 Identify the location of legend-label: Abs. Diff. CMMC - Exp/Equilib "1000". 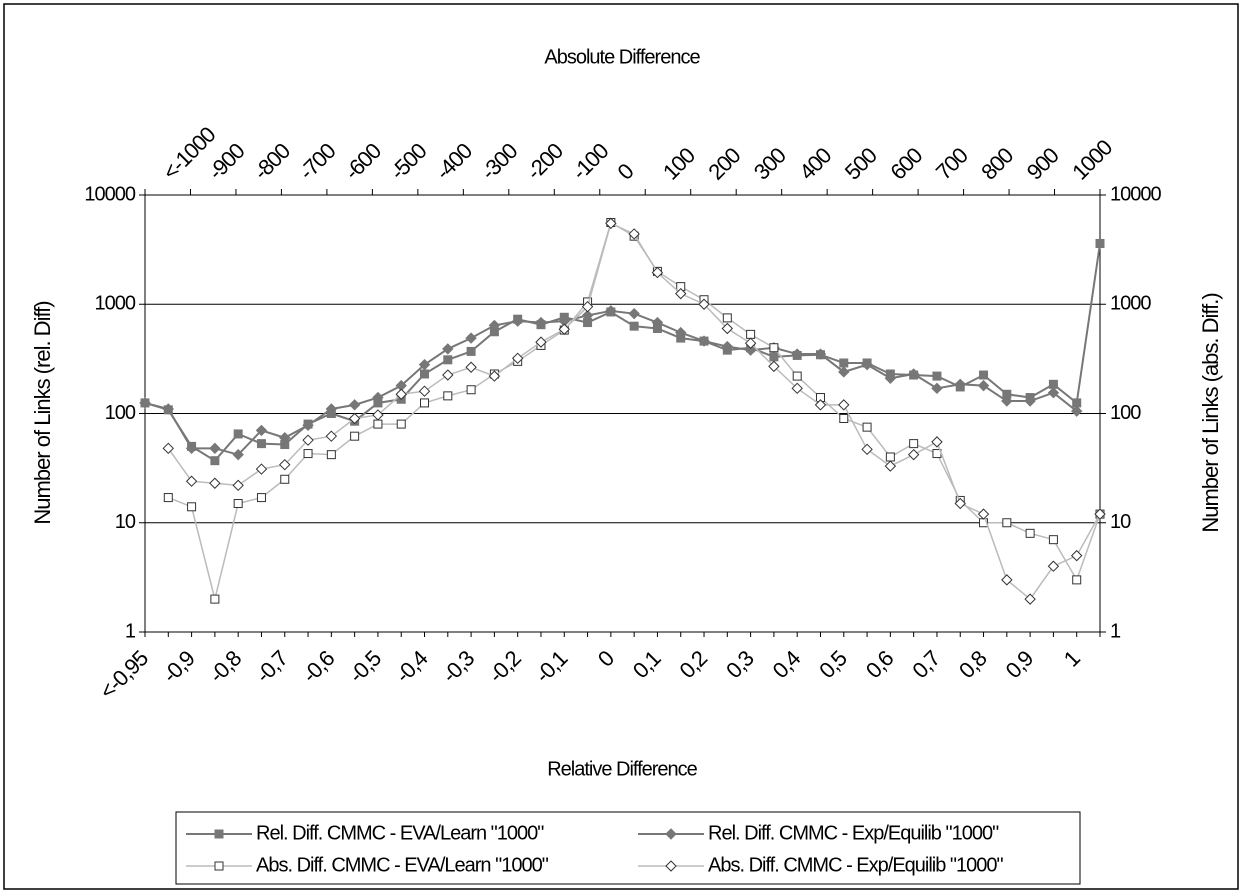
(856, 865).